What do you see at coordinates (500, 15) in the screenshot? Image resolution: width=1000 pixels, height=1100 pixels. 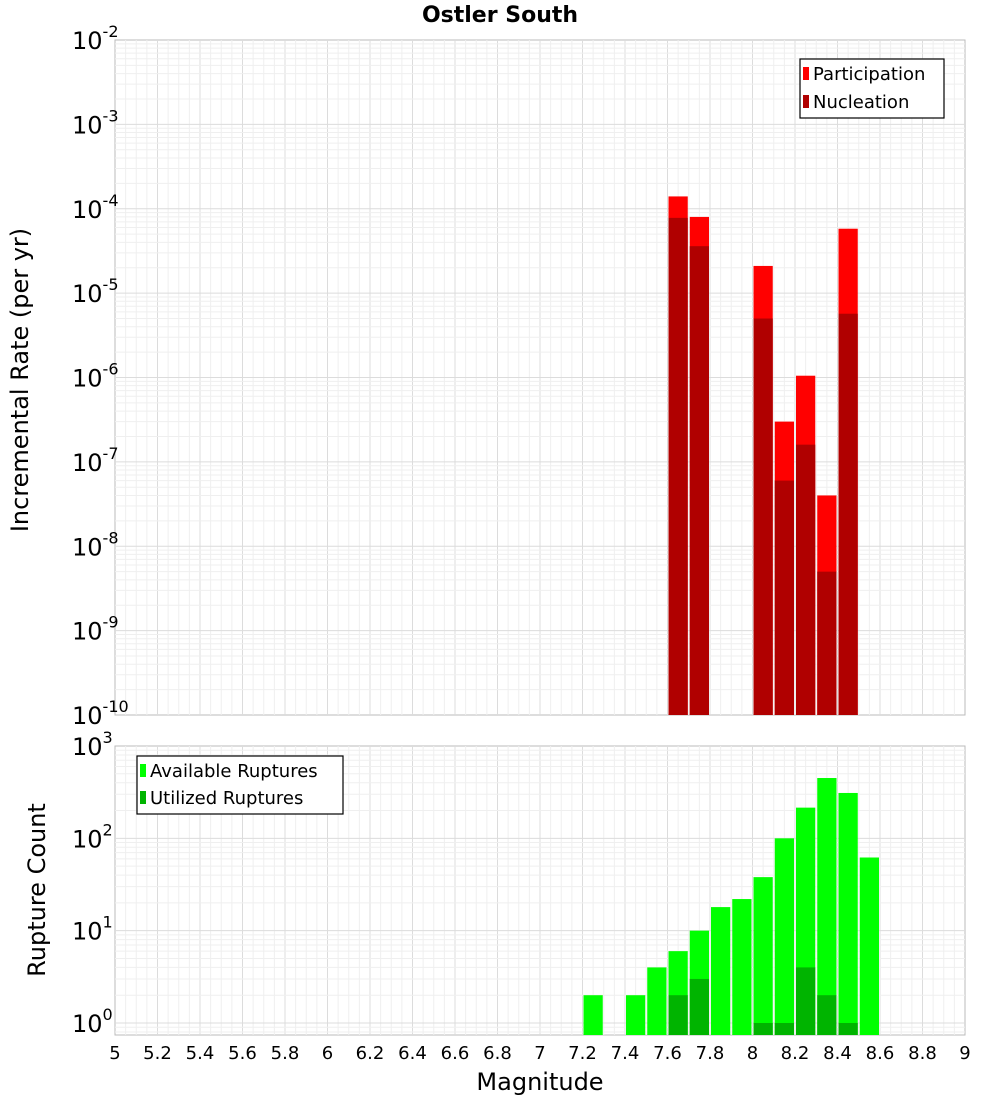 I see `chart-title: Ostler South` at bounding box center [500, 15].